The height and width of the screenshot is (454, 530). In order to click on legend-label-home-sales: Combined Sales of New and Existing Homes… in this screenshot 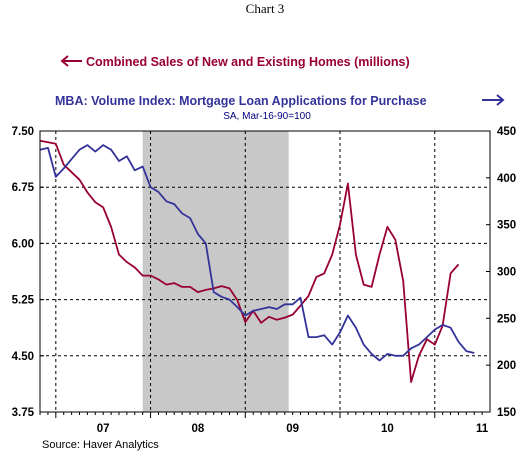, I will do `click(248, 62)`.